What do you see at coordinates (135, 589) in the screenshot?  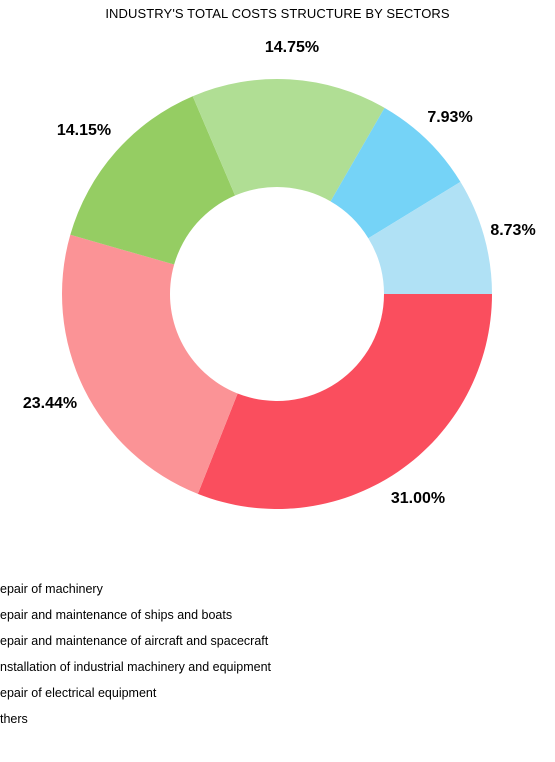 I see `legend-item-1: epair of machinery` at bounding box center [135, 589].